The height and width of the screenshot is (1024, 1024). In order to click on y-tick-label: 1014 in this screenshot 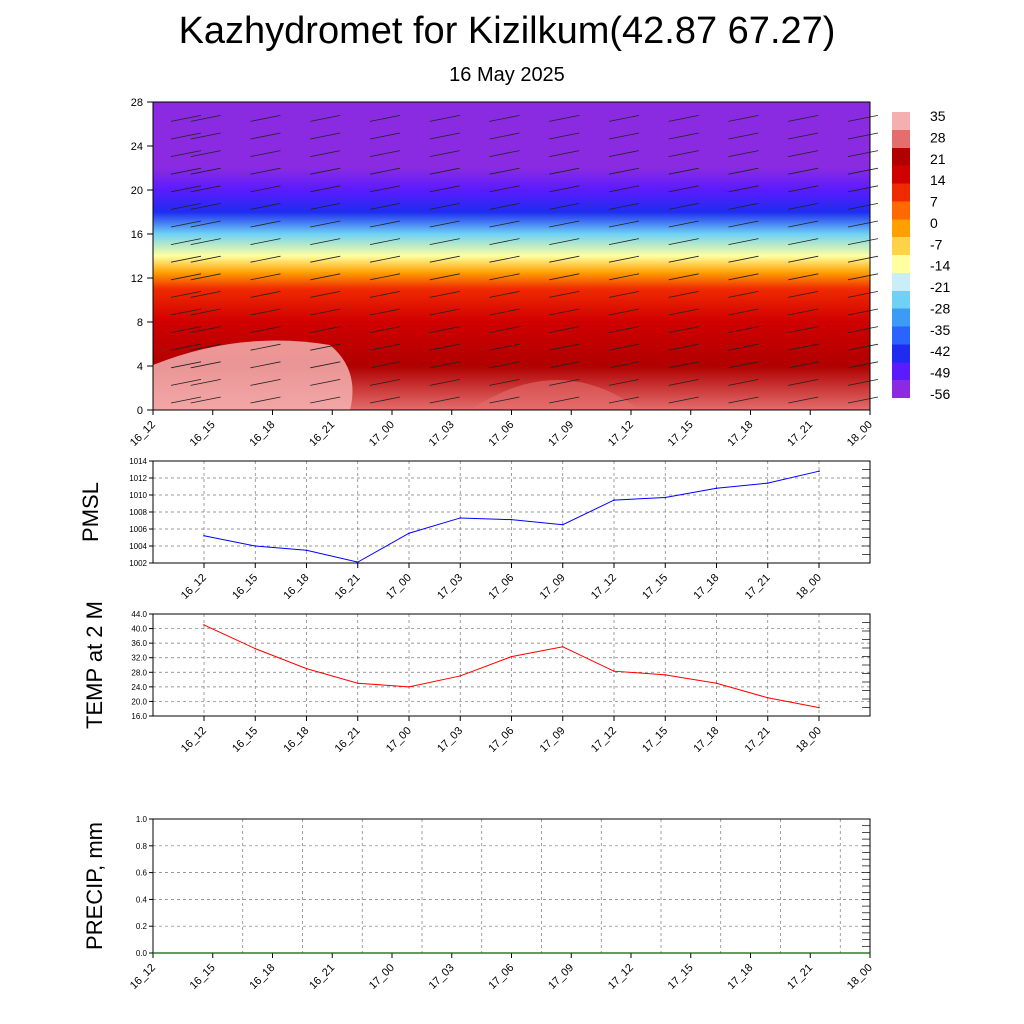, I will do `click(138, 461)`.